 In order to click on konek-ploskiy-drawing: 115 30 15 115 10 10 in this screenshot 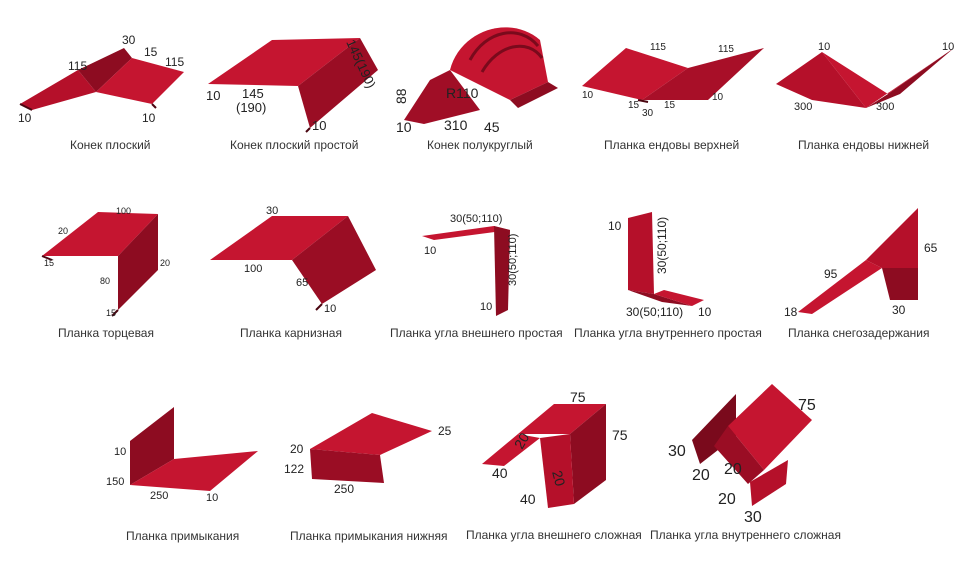, I will do `click(101, 79)`.